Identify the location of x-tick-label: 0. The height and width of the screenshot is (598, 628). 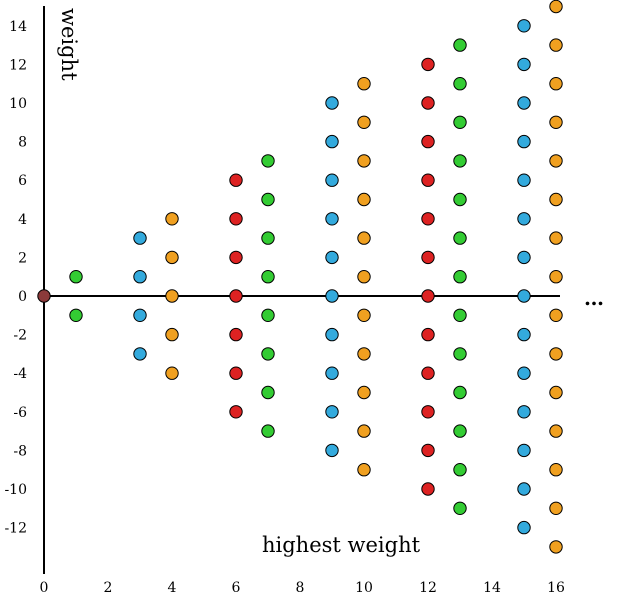
(44, 588).